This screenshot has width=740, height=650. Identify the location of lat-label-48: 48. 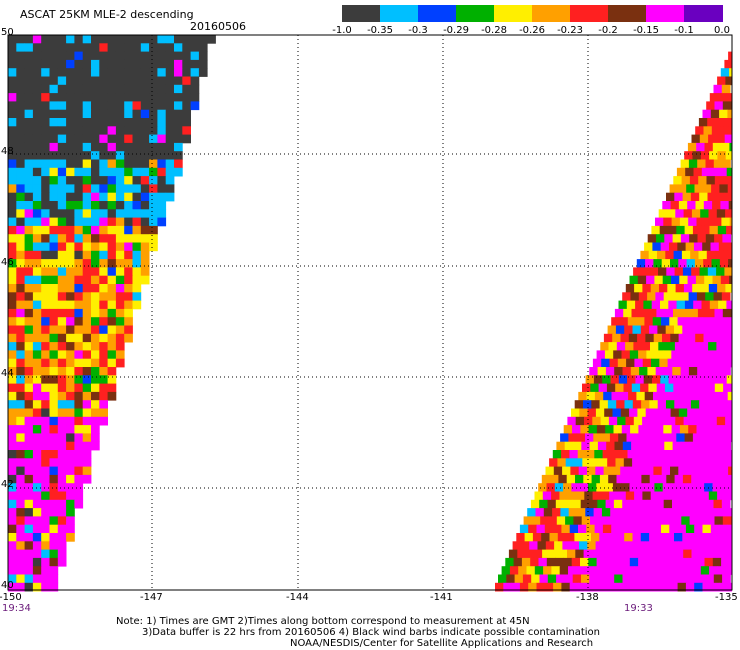
(7, 151).